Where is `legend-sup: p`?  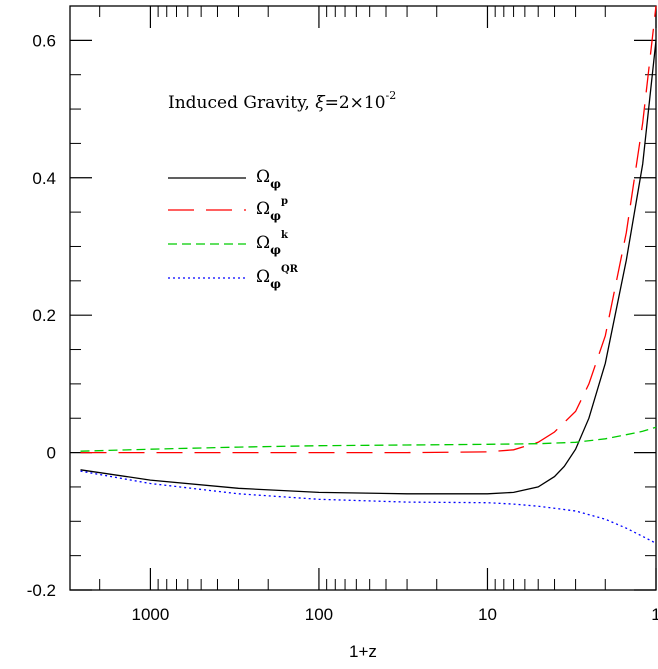 legend-sup: p is located at coordinates (284, 201).